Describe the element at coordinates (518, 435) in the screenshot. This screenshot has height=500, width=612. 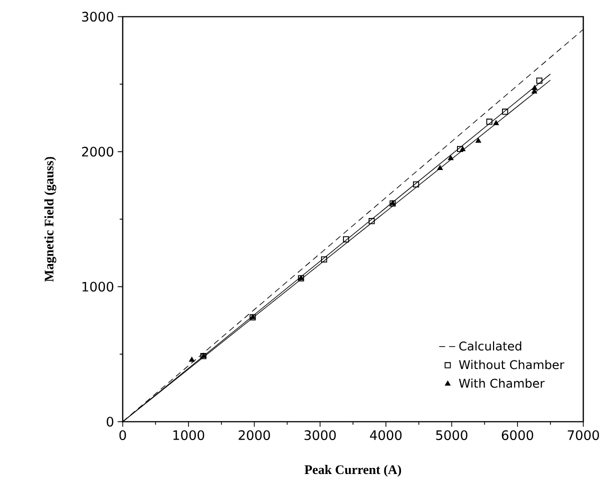
I see `x-tick-label: 6000` at that location.